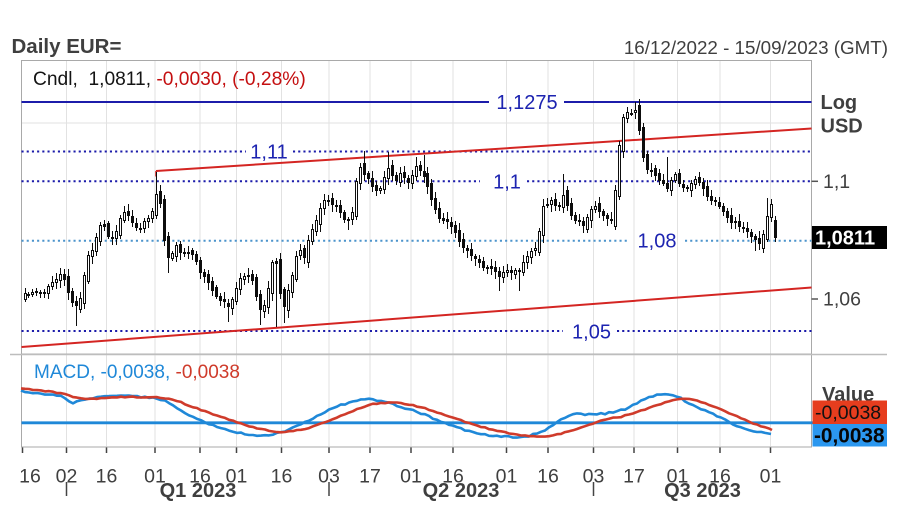 This screenshot has width=900, height=511. Describe the element at coordinates (591, 333) in the screenshot. I see `svg-text: 1,05` at that location.